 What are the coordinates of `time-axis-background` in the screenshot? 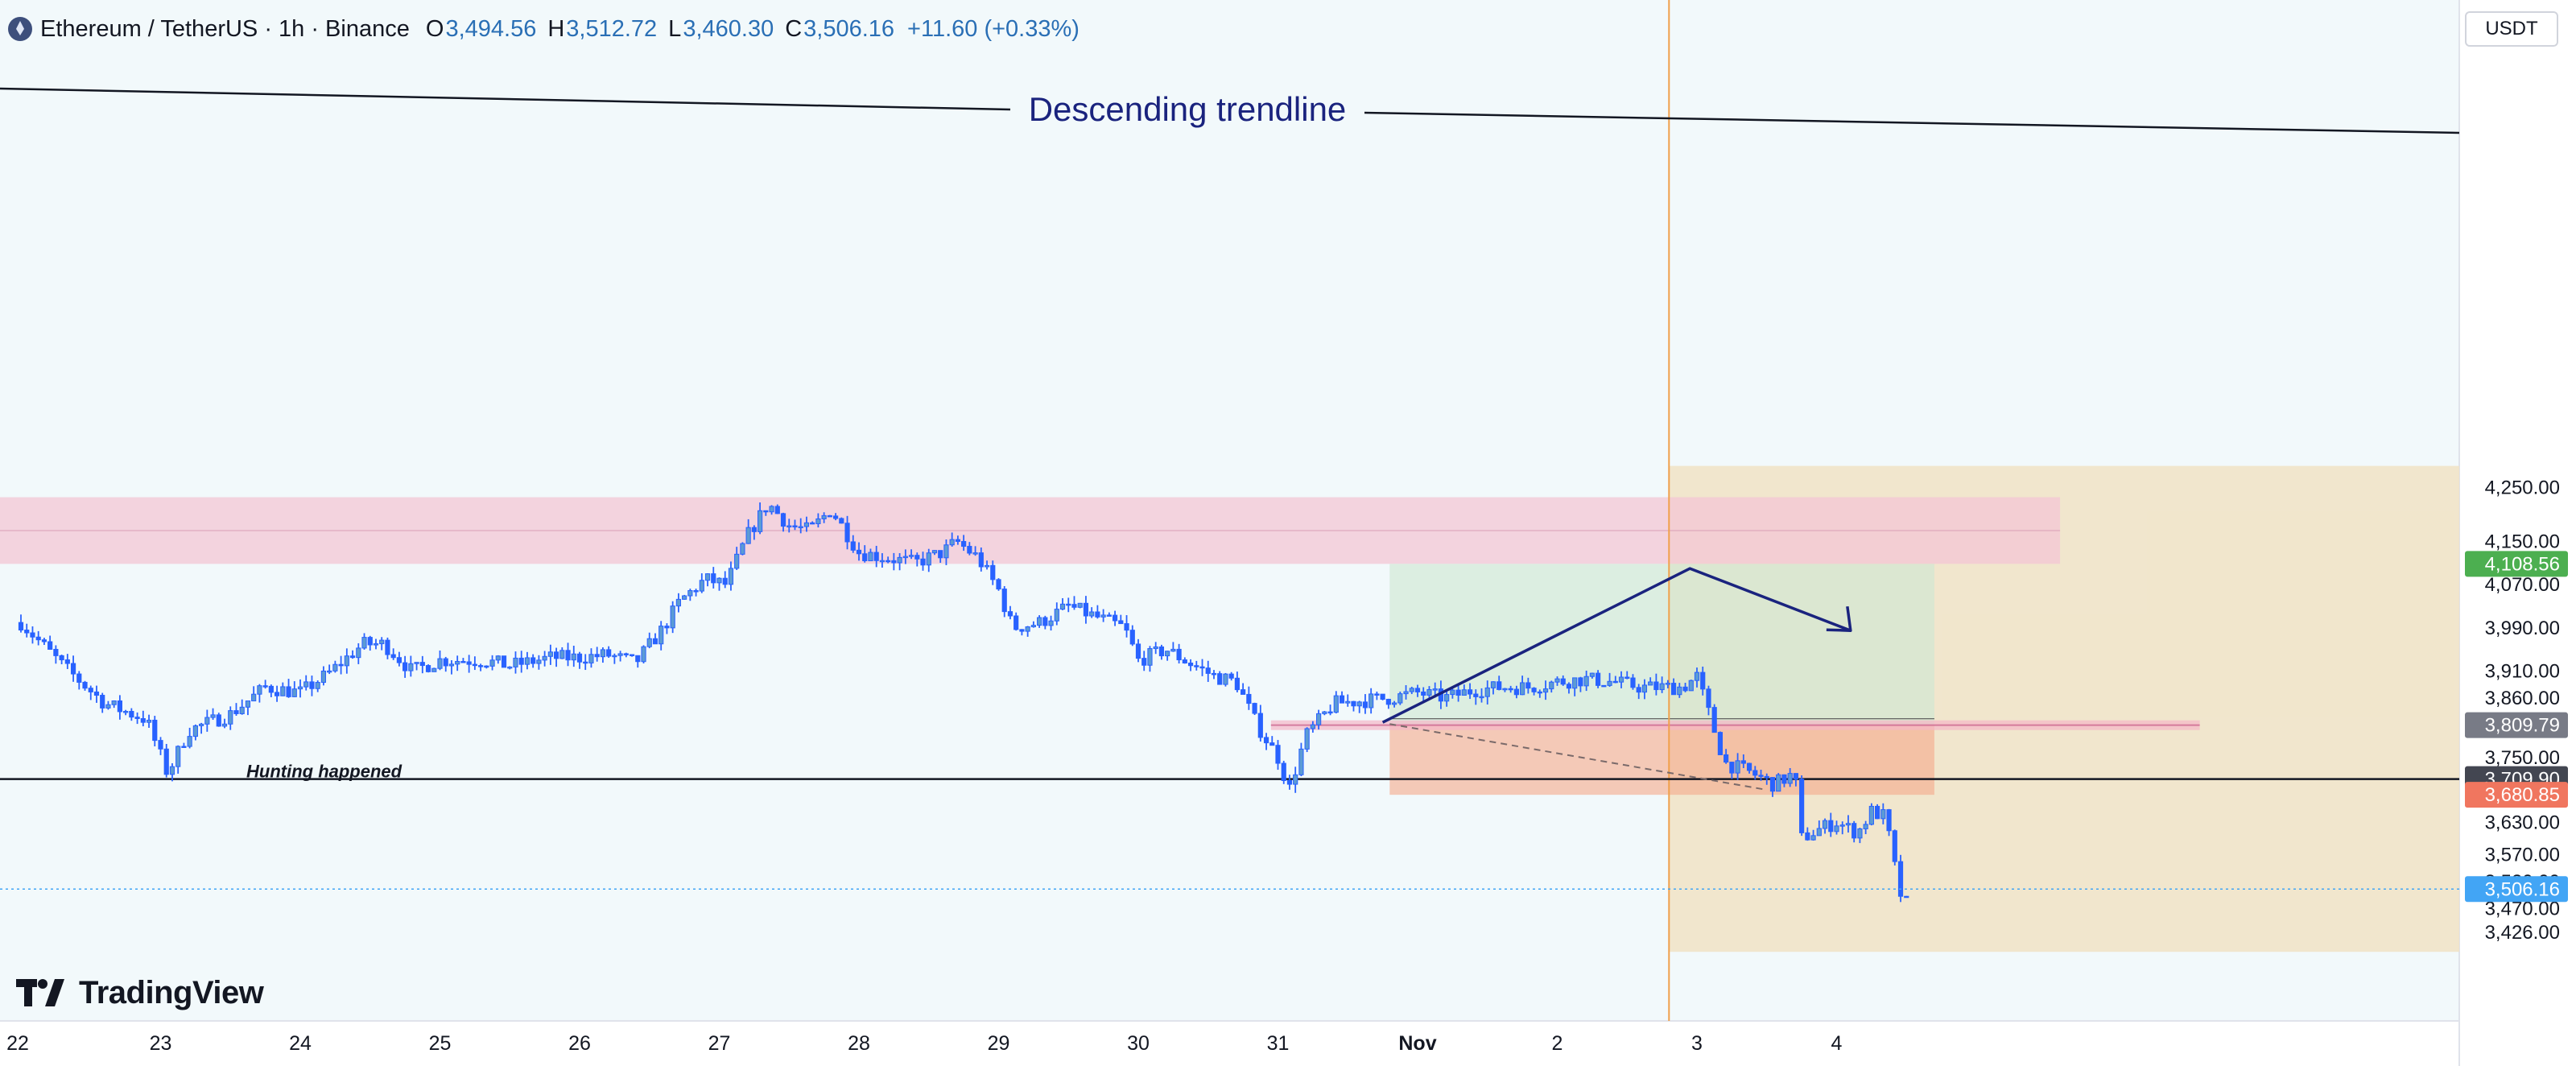 It's located at (1229, 1043).